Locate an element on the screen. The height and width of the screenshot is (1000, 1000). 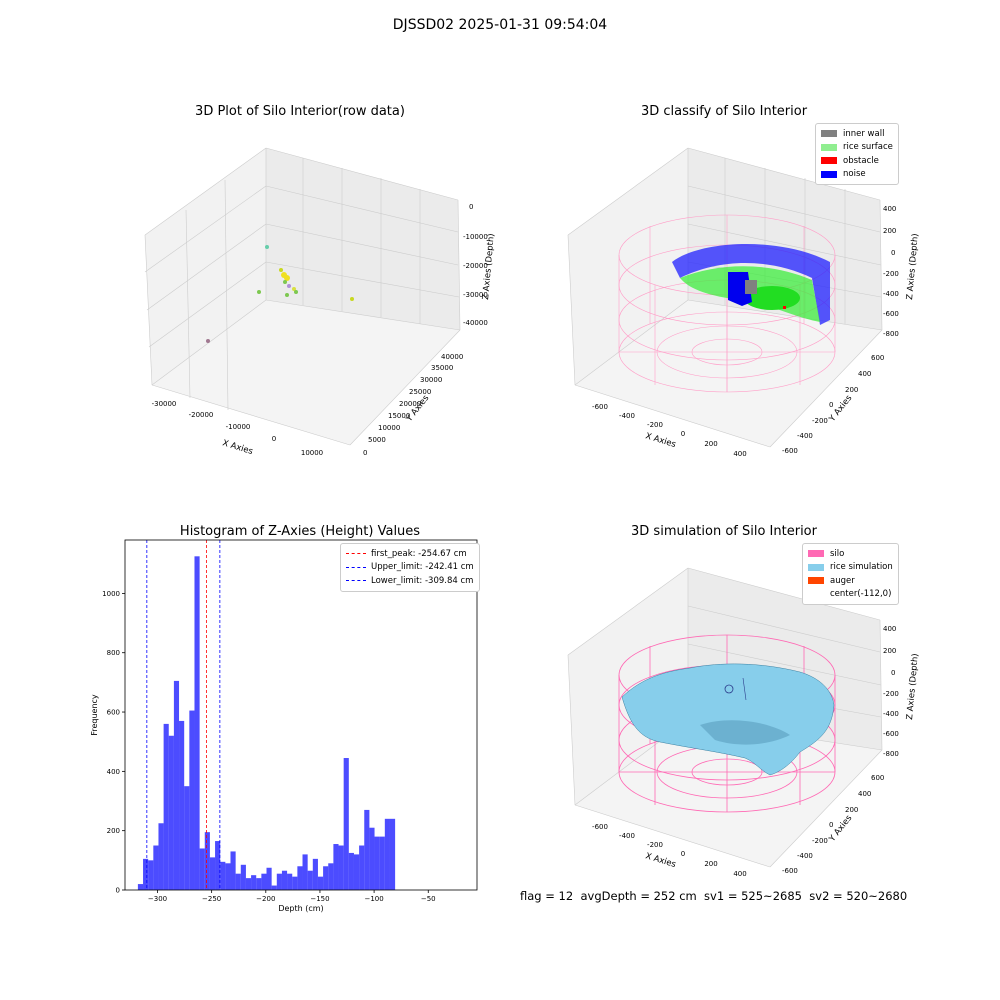
x-tick-label: -10000 is located at coordinates (238, 427).